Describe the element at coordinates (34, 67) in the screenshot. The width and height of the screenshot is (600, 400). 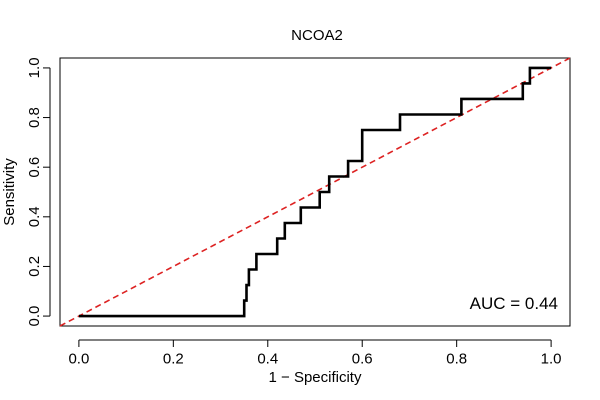
I see `y-tick-label: 1.0` at that location.